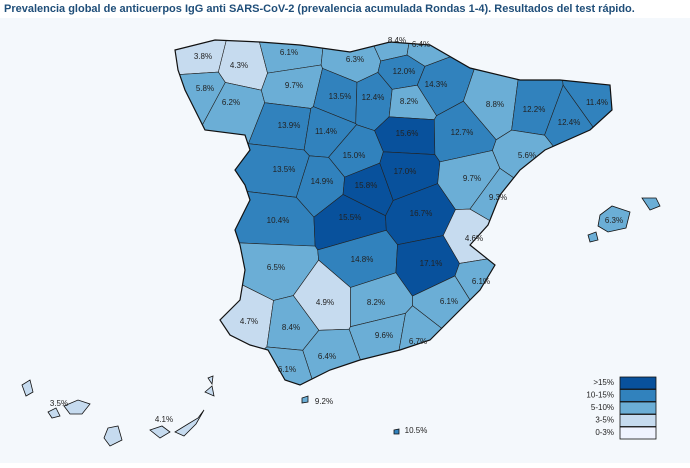 The width and height of the screenshot is (690, 468). Describe the element at coordinates (289, 125) in the screenshot. I see `region-label: 13.9%` at that location.